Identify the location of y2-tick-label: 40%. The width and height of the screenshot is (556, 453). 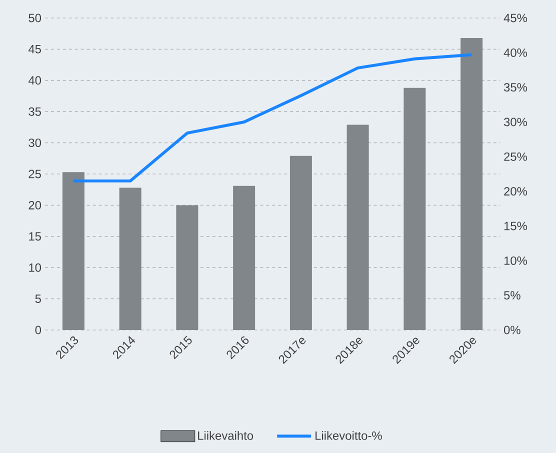
(516, 52).